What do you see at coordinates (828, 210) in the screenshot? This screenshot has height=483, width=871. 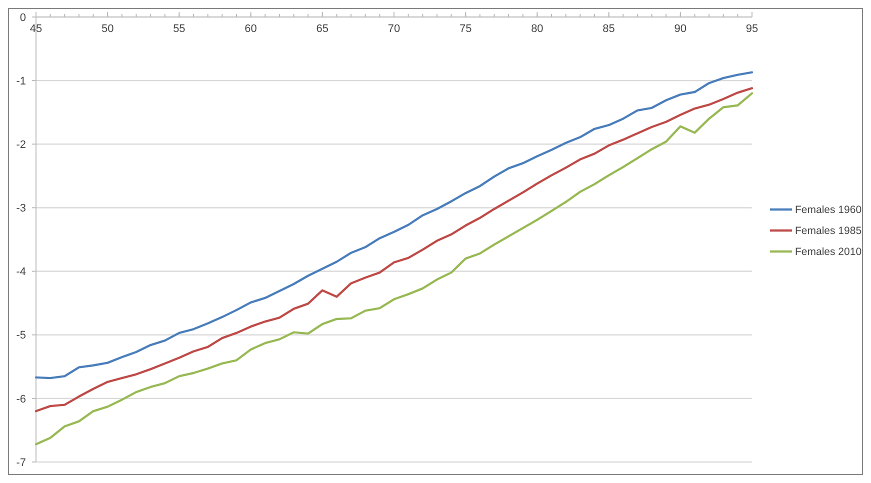 I see `legend-label: Females 1960` at bounding box center [828, 210].